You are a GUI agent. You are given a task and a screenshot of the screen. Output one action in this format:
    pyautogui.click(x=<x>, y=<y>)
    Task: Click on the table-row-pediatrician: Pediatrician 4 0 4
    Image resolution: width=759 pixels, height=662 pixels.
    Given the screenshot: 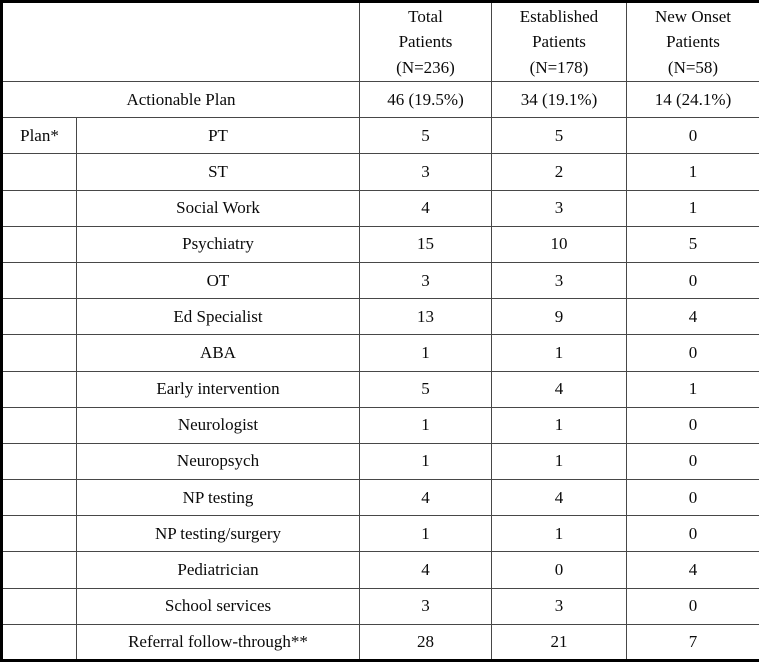 What is the action you would take?
    pyautogui.click(x=380, y=570)
    